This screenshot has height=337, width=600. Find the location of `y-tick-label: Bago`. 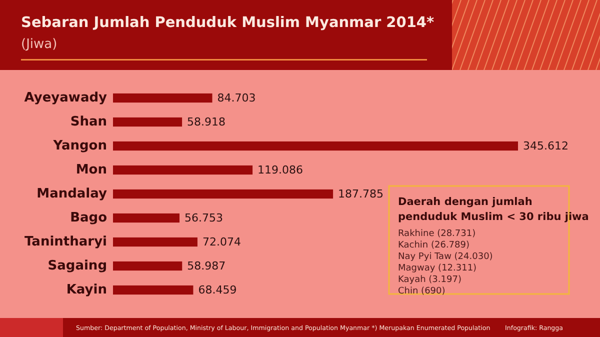

y-tick-label: Bago is located at coordinates (89, 218).